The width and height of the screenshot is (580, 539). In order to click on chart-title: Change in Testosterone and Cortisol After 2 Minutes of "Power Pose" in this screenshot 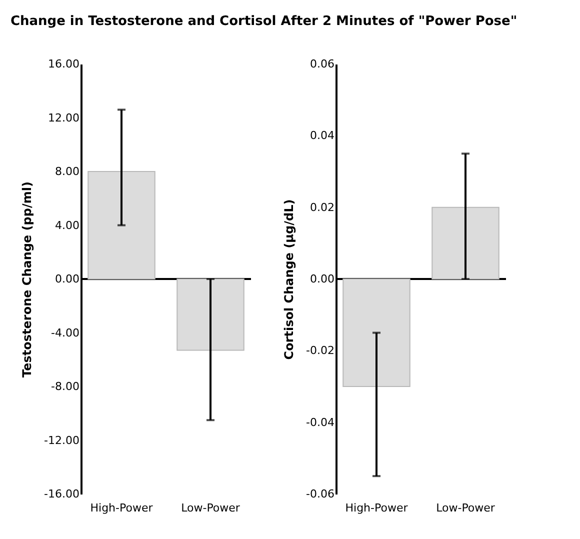, I will do `click(264, 21)`.